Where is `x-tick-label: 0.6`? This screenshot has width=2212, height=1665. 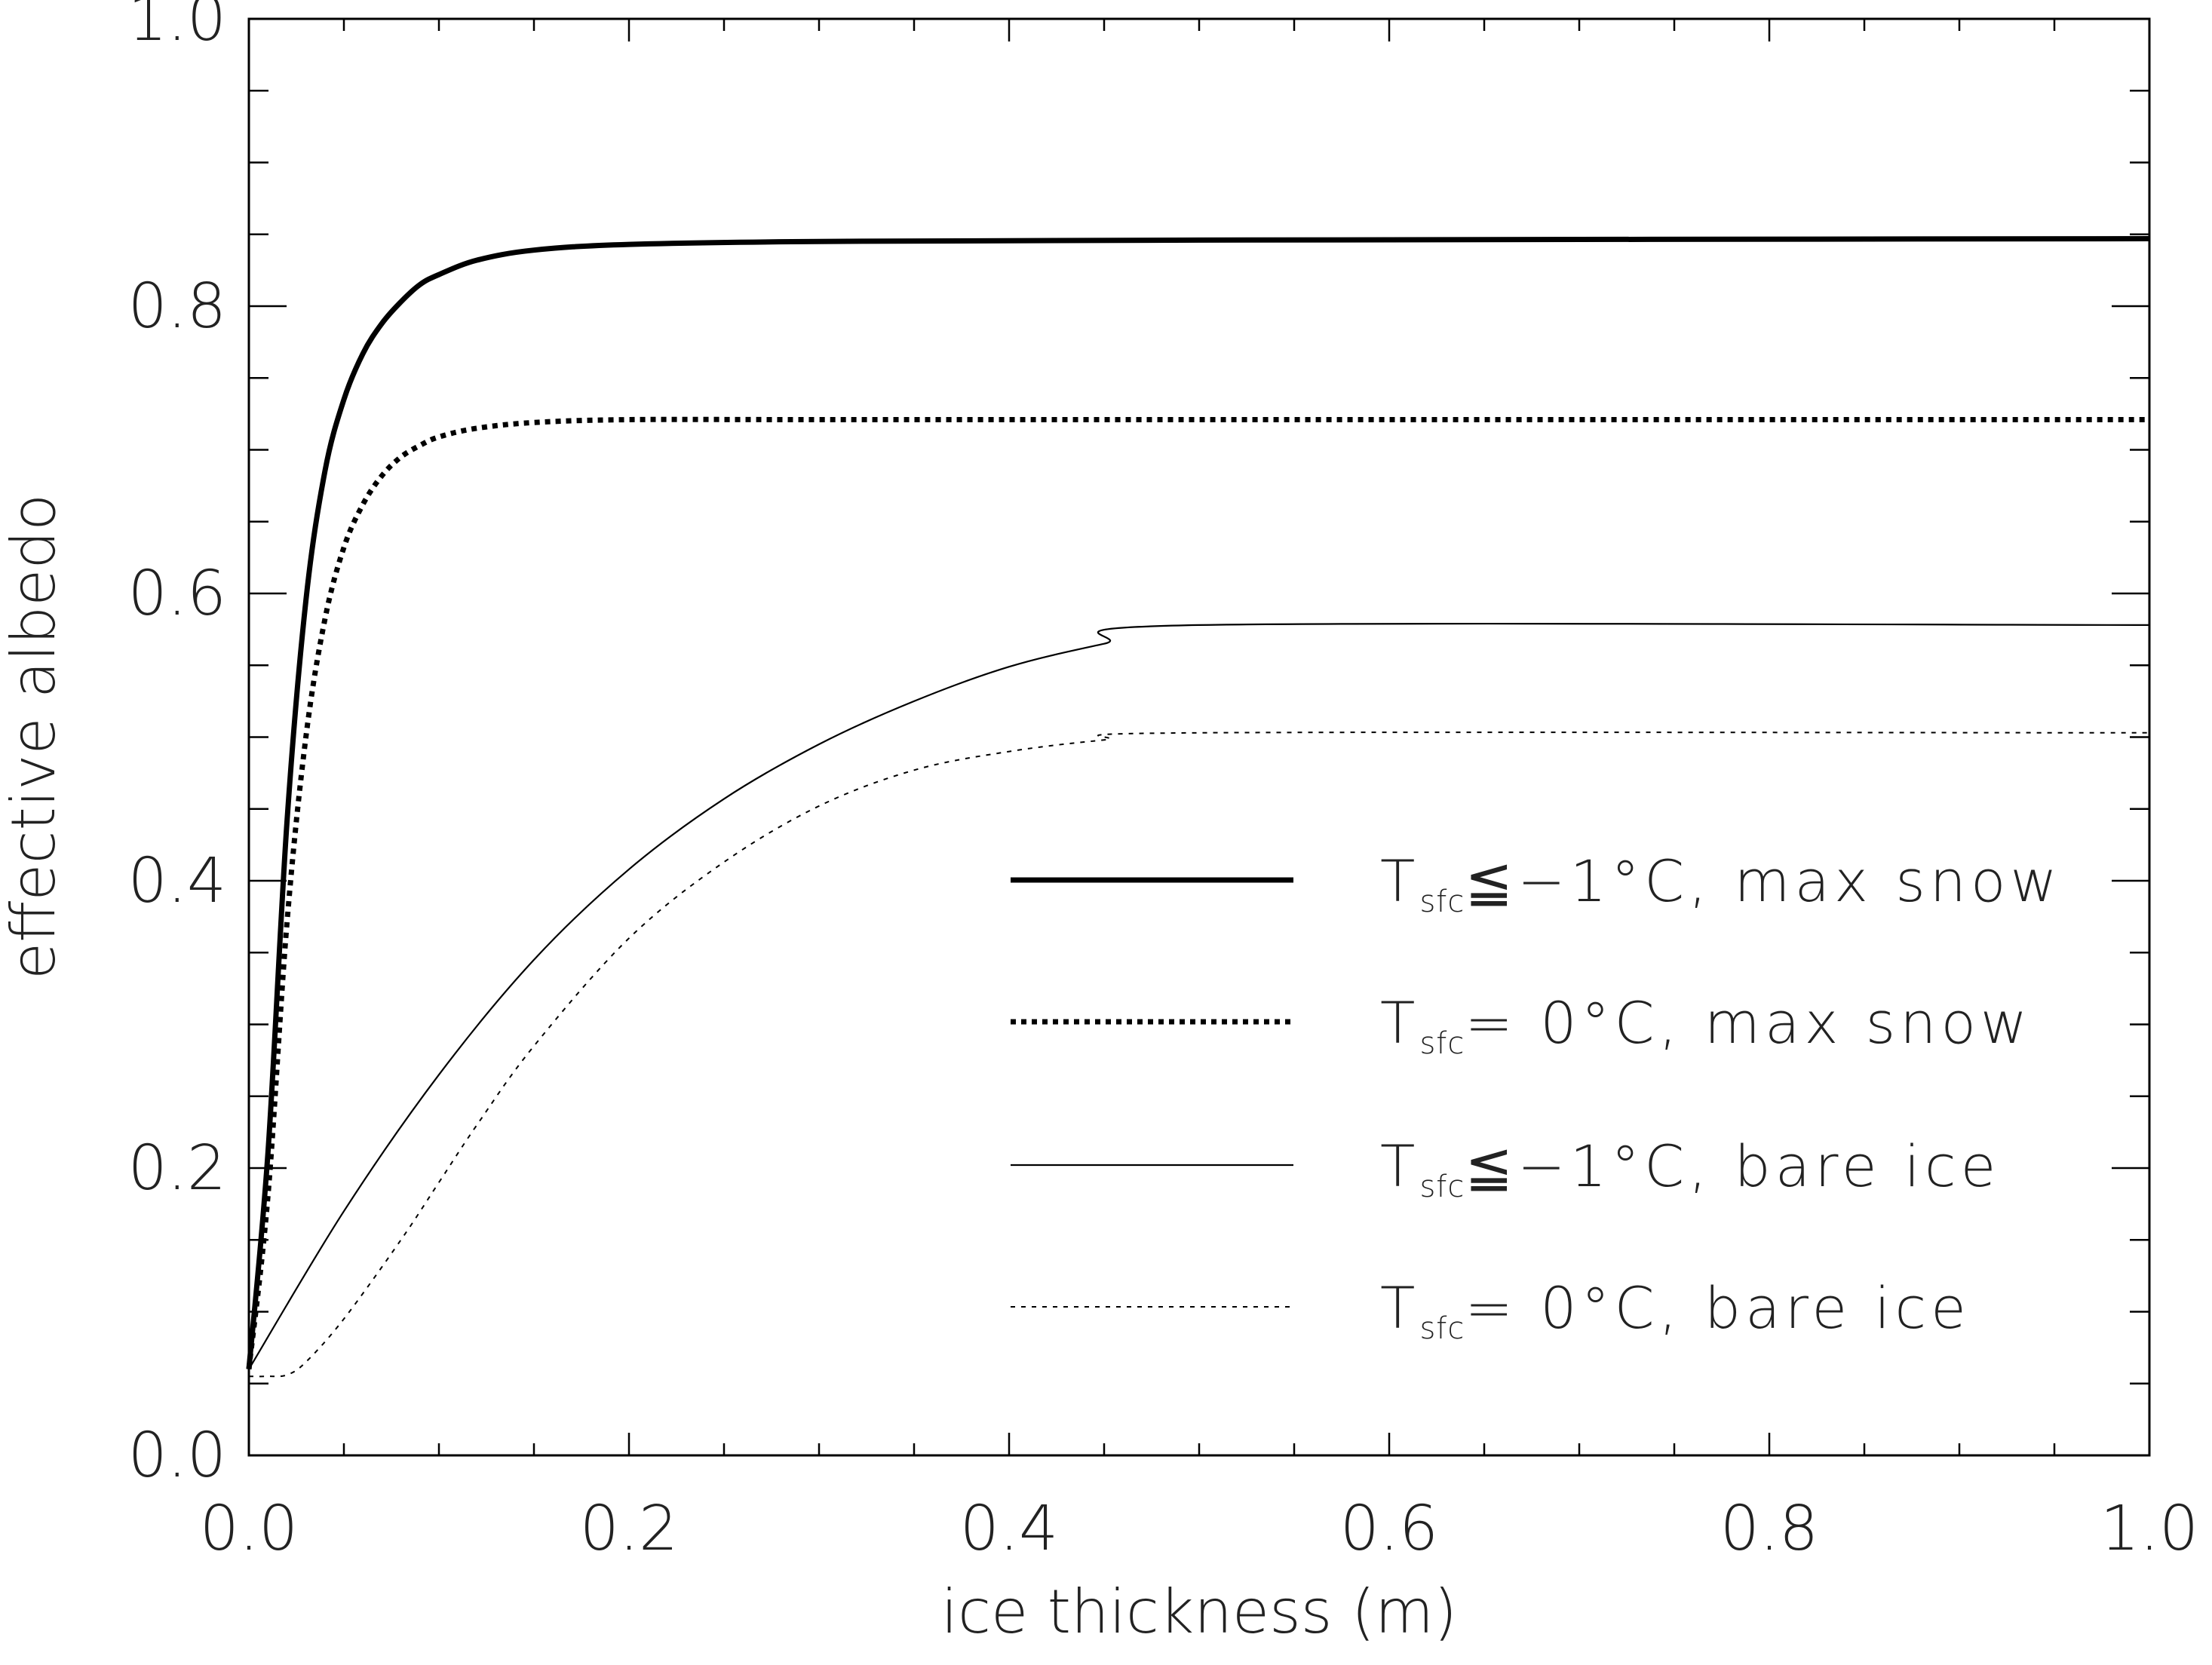 x-tick-label: 0.6 is located at coordinates (1389, 1529).